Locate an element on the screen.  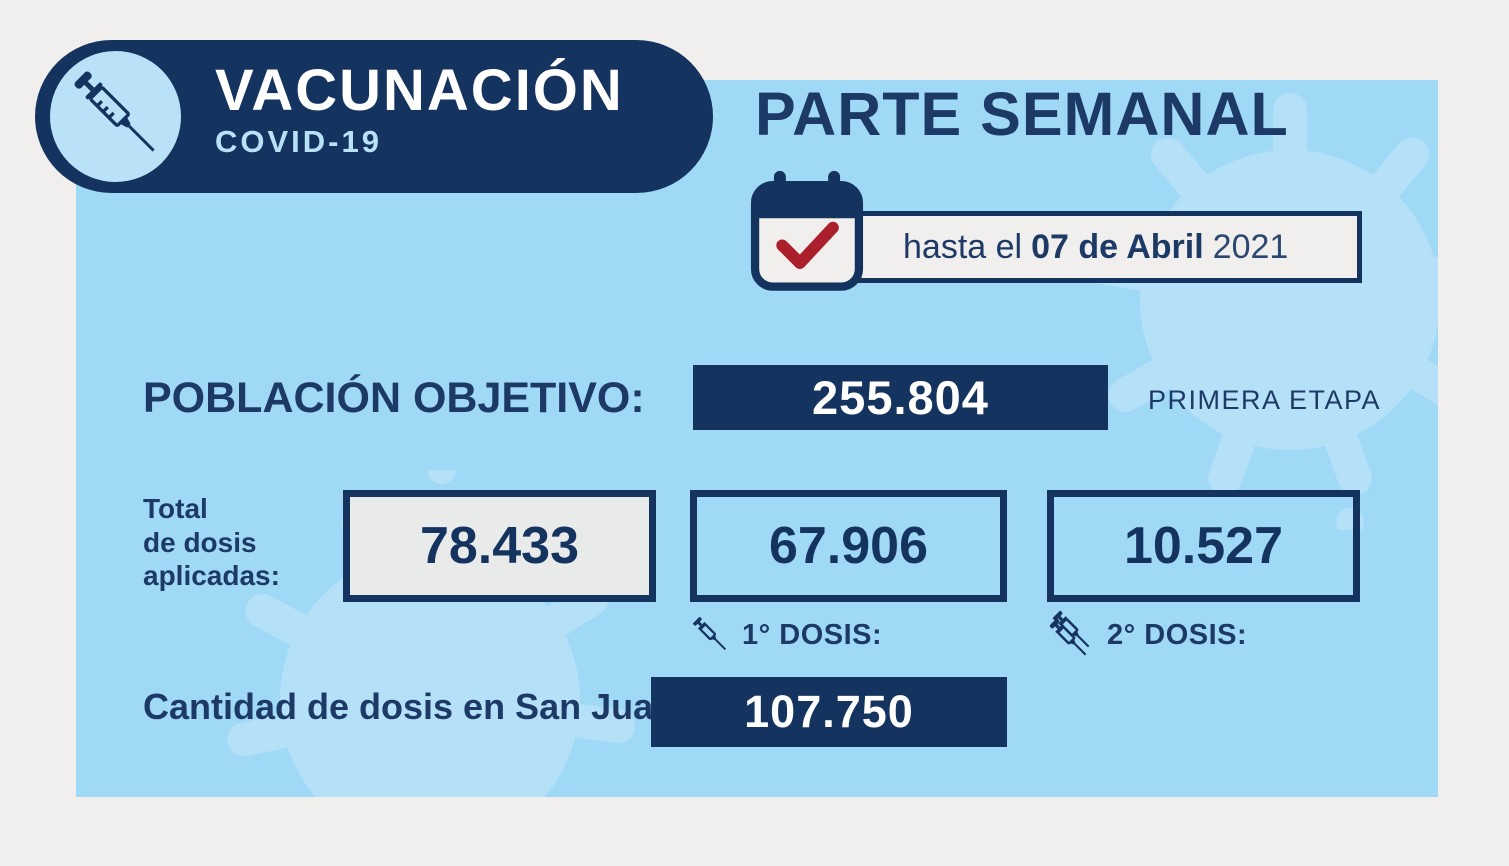
total-doses-label: Total de dosis aplicadas: is located at coordinates (211, 542).